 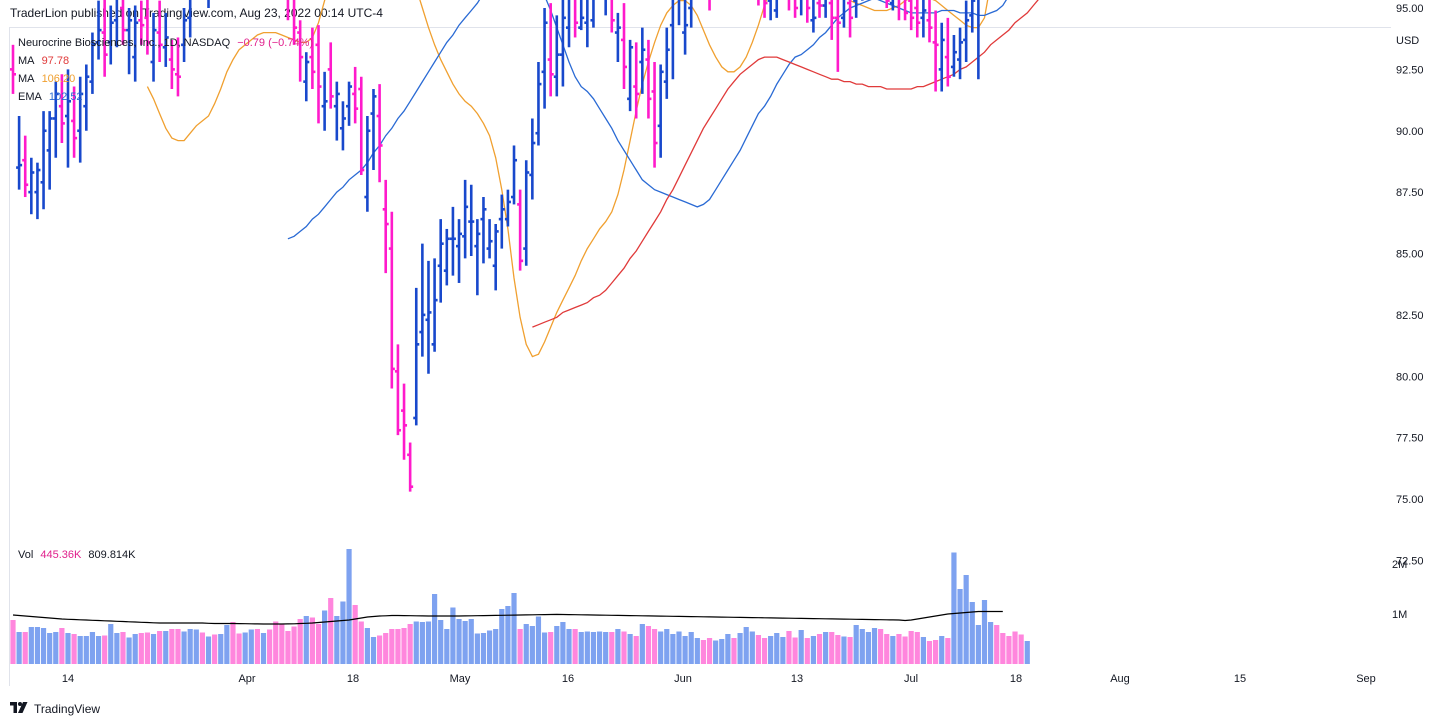 I want to click on volume-axis-tick: 2M, so click(x=1399, y=565).